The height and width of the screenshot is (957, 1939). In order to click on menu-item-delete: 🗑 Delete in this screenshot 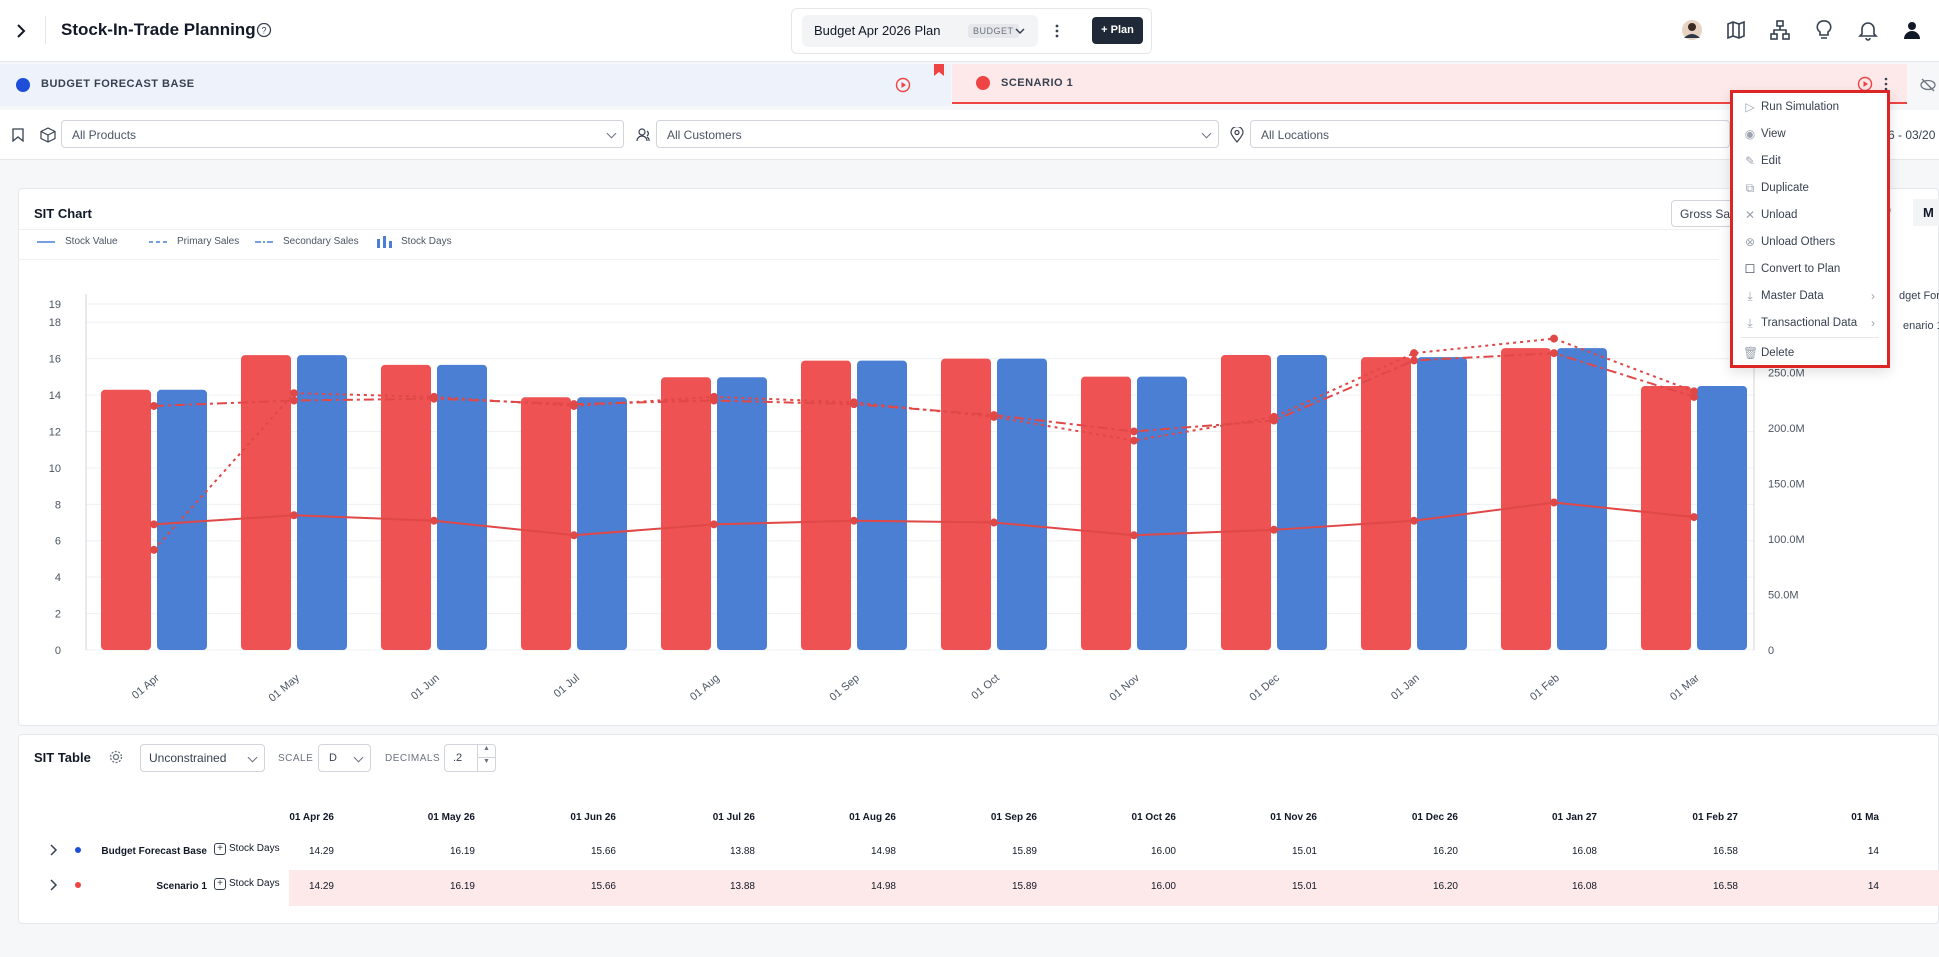, I will do `click(1810, 354)`.